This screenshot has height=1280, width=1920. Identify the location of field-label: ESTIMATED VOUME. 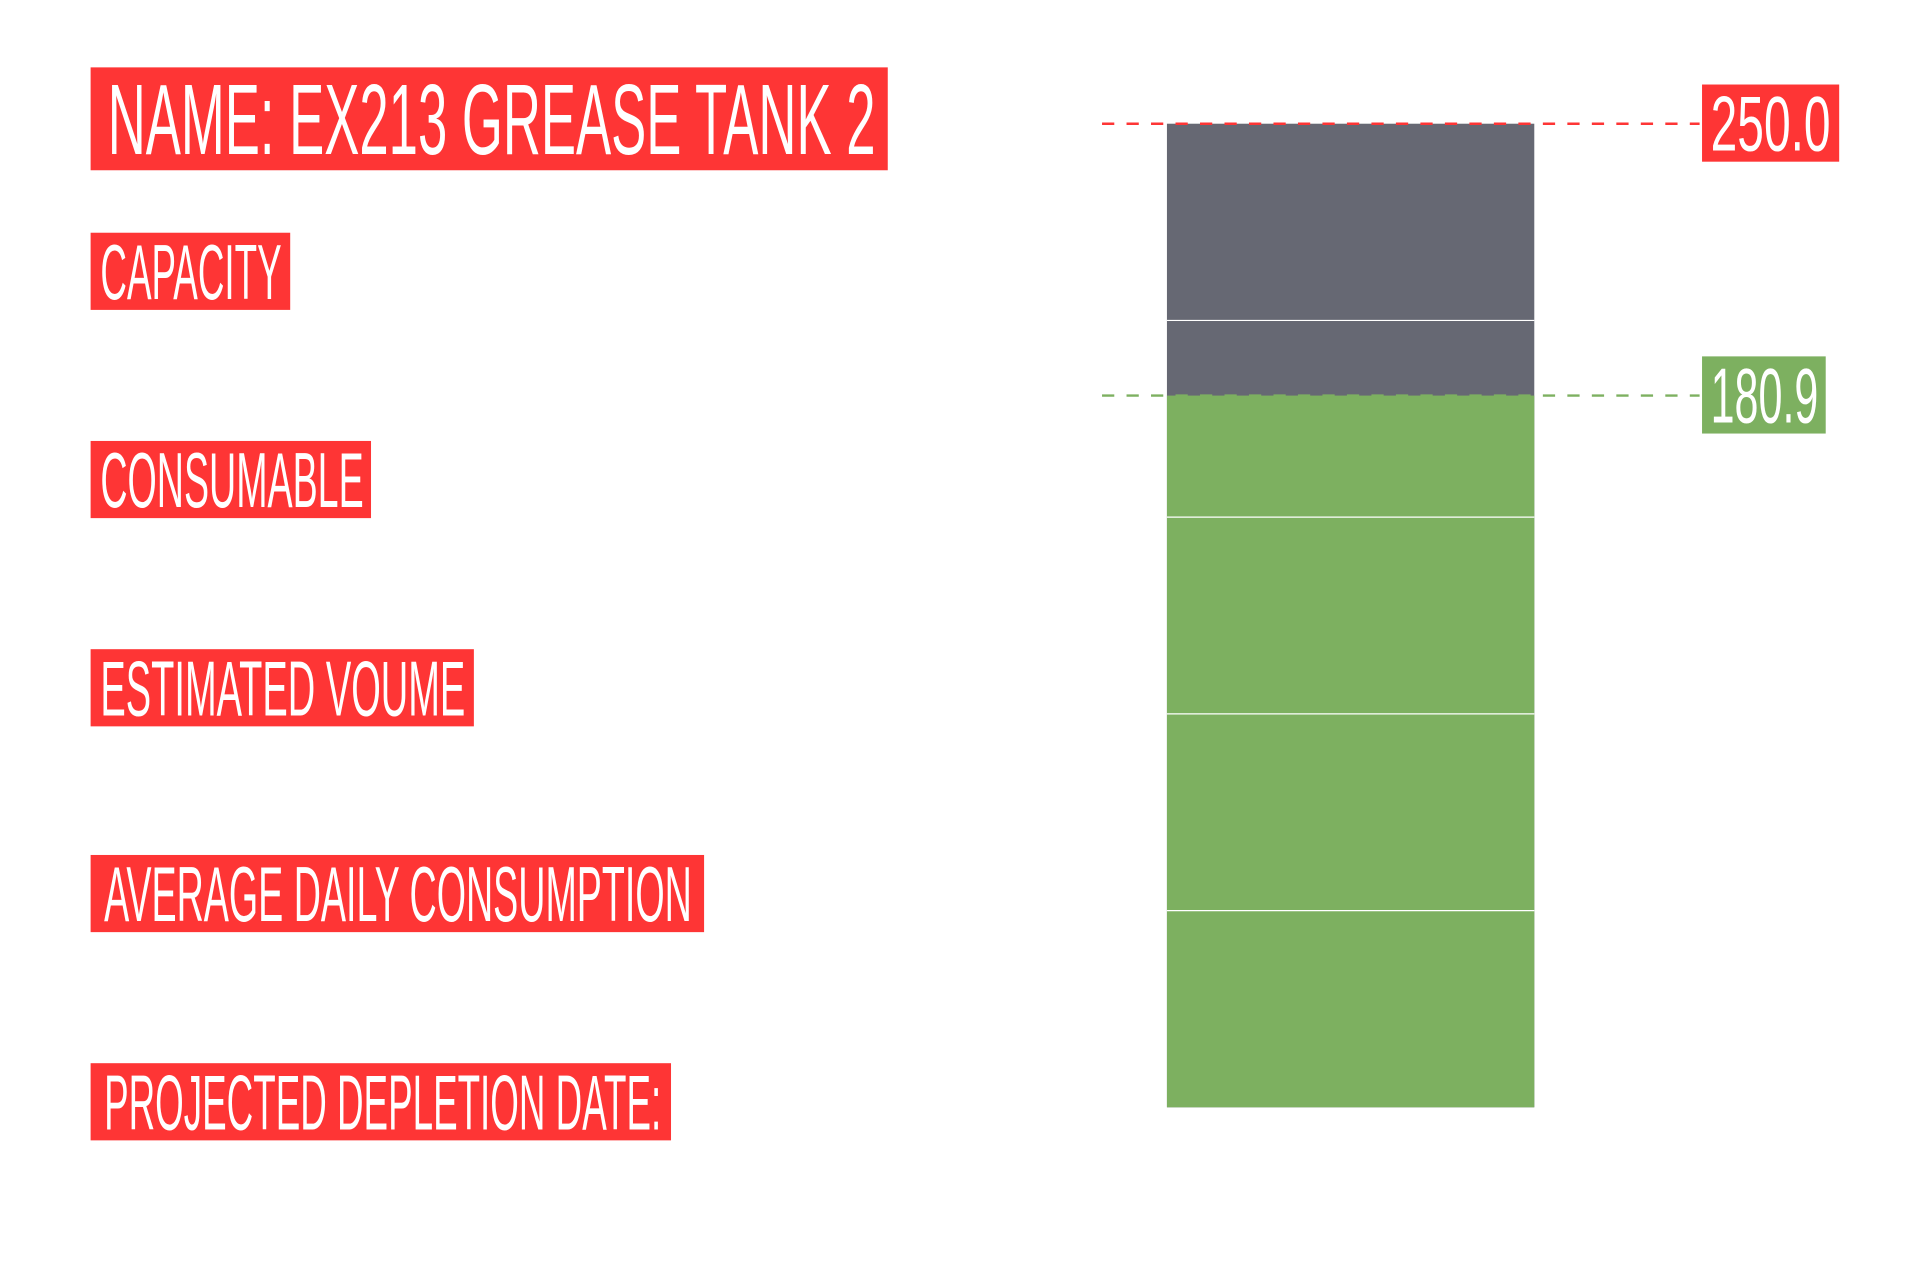
(282, 688).